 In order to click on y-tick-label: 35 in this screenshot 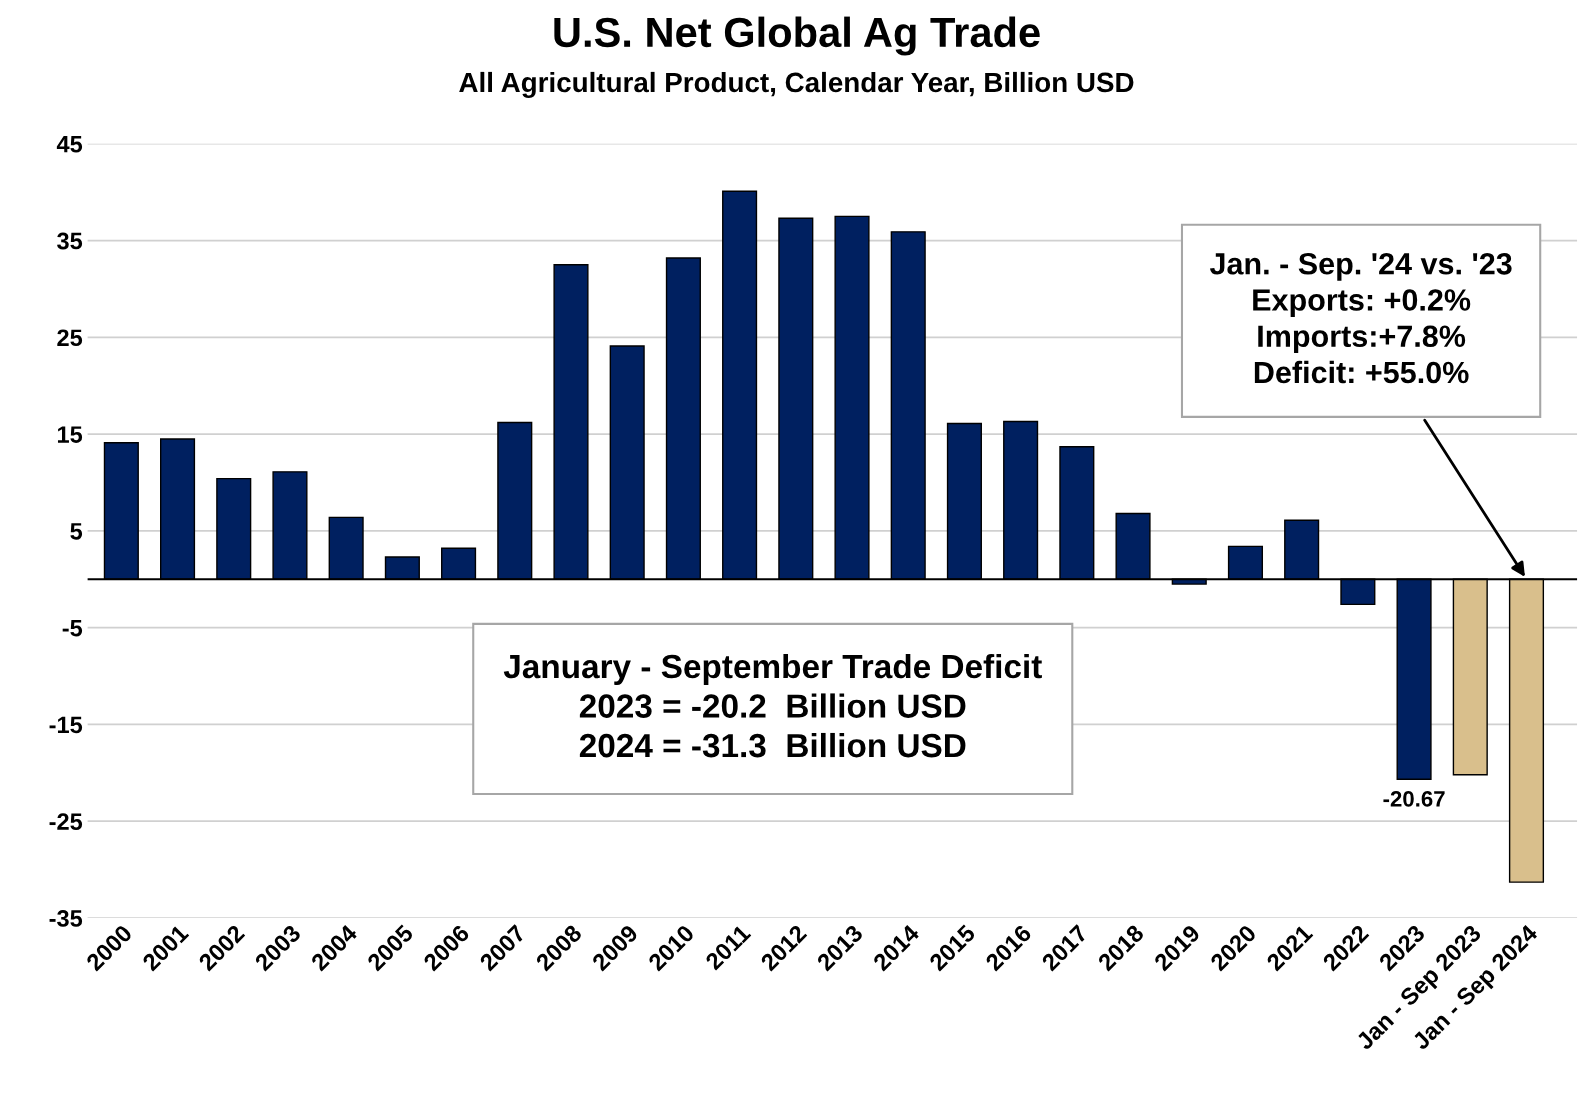, I will do `click(70, 241)`.